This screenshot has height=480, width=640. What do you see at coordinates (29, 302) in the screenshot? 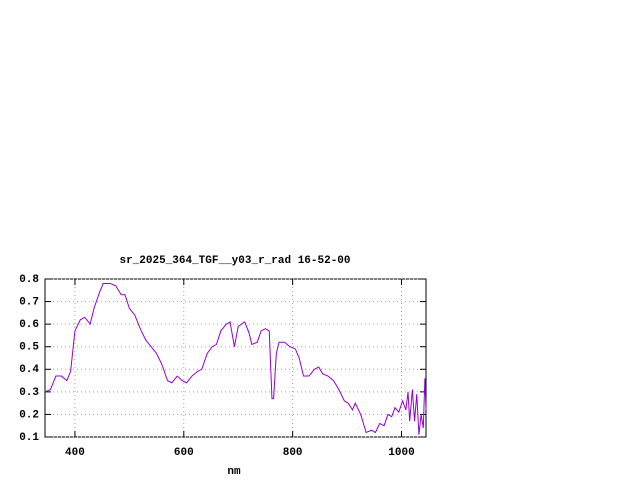
I see `y-tick-label: 0.7` at bounding box center [29, 302].